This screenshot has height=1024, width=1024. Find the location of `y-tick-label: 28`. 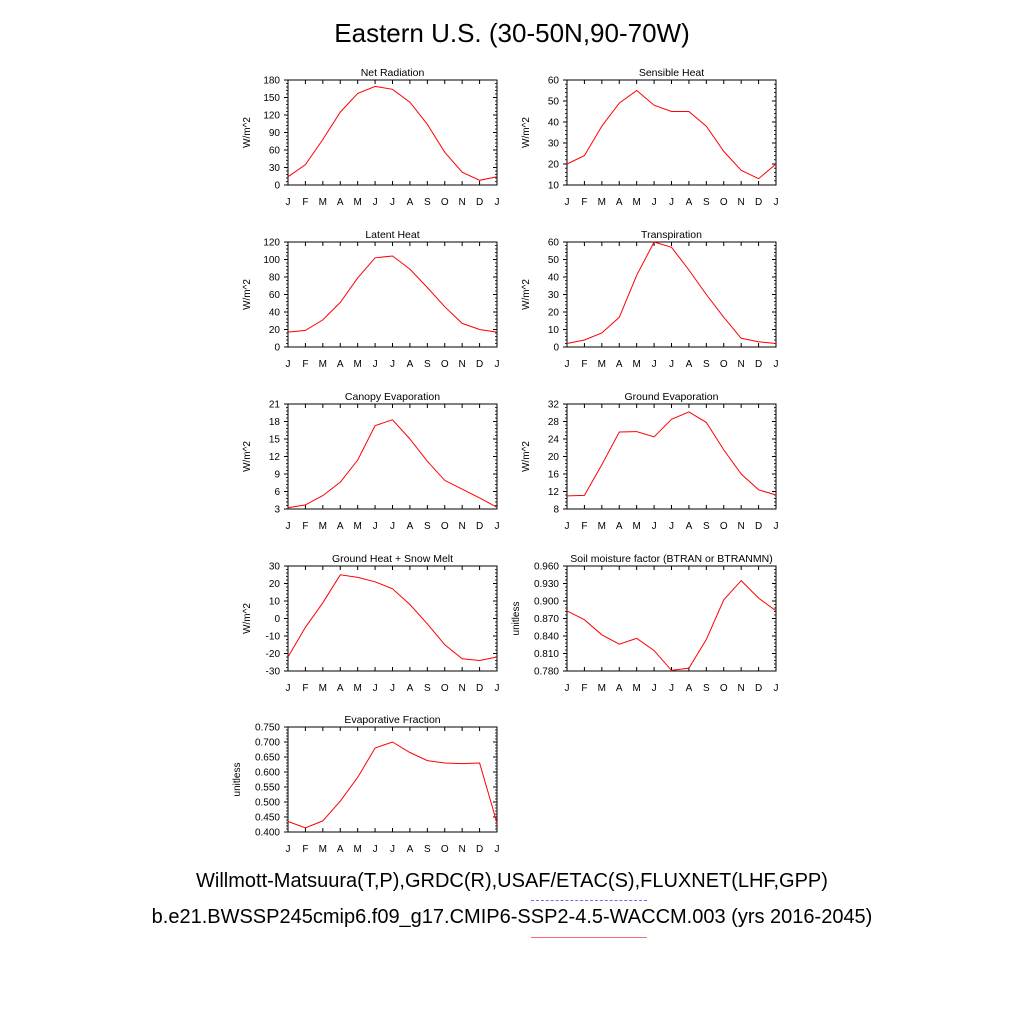

y-tick-label: 28 is located at coordinates (554, 422).